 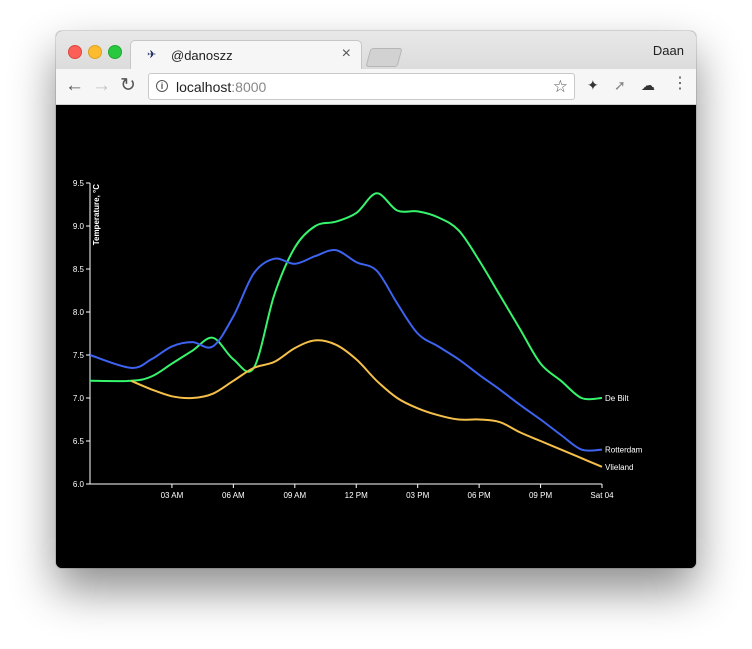 I want to click on y-tick-label: 6.5, so click(x=79, y=441).